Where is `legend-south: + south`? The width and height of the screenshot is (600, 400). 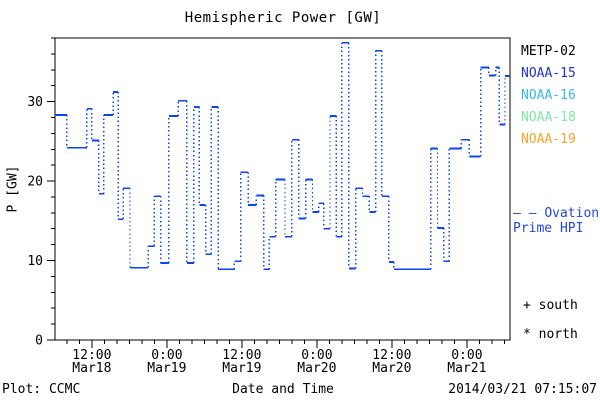 legend-south: + south is located at coordinates (550, 305).